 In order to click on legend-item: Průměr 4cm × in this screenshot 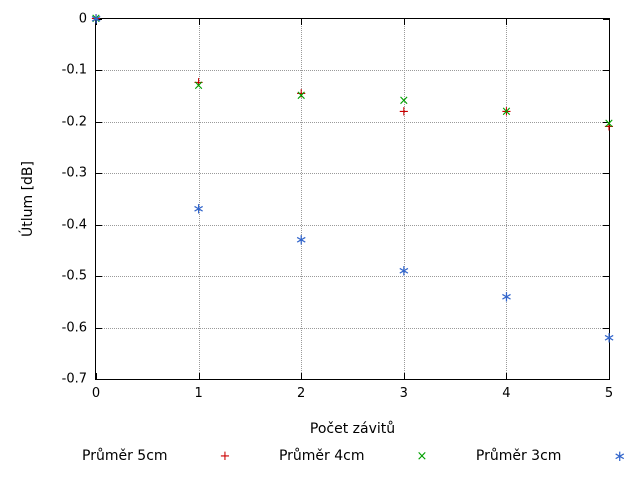, I will do `click(353, 456)`.